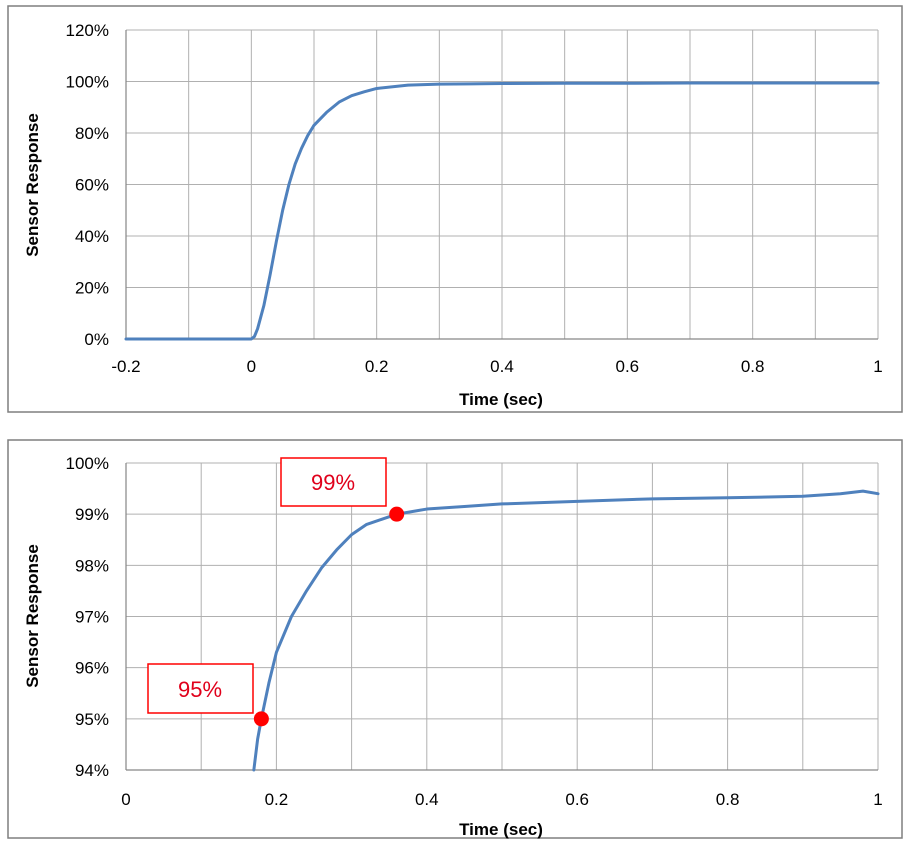 This screenshot has height=841, width=906. I want to click on chart2-y-tick-label: 98%, so click(92, 565).